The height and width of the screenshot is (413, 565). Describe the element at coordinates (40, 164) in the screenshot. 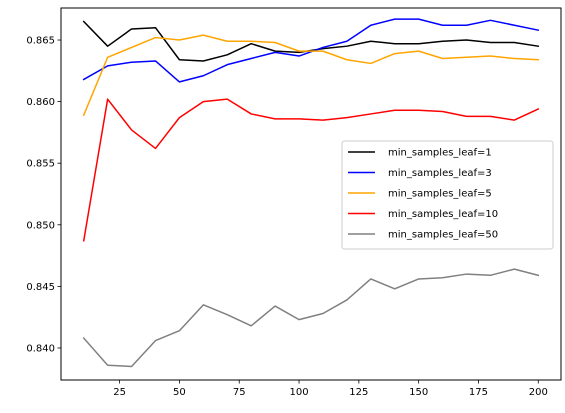

I see `y-tick-label: 0.855` at that location.